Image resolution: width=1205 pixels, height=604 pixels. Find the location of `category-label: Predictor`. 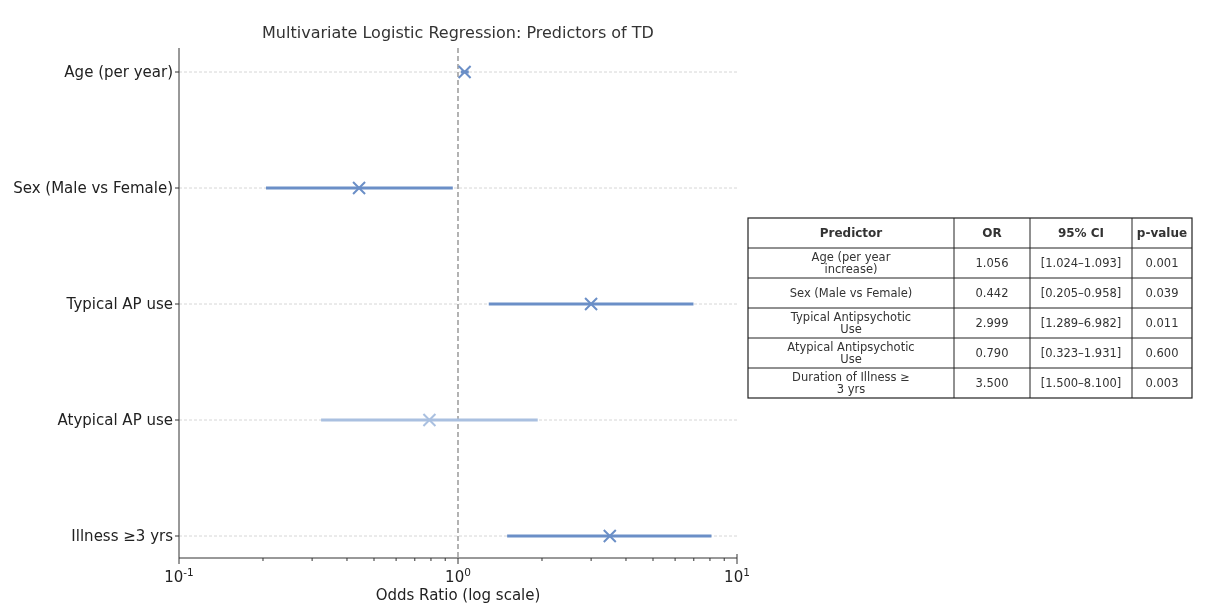

category-label: Predictor is located at coordinates (851, 233).